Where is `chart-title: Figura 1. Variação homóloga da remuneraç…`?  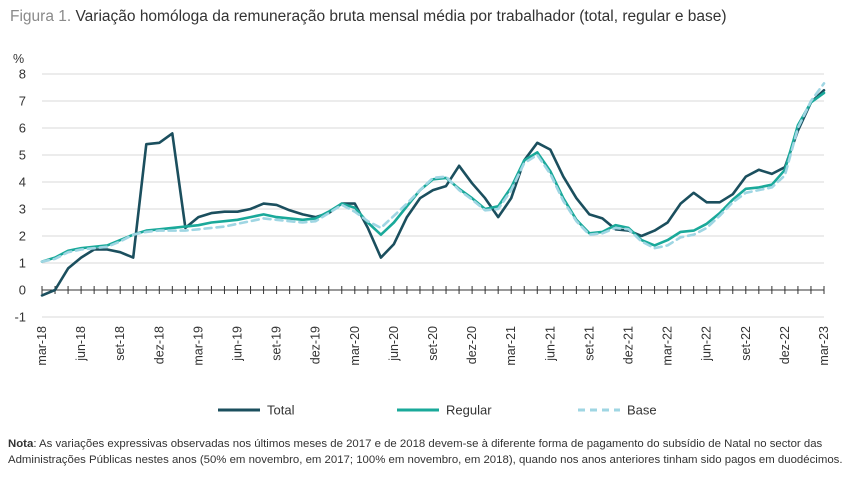
chart-title: Figura 1. Variação homóloga da remuneraç… is located at coordinates (368, 17).